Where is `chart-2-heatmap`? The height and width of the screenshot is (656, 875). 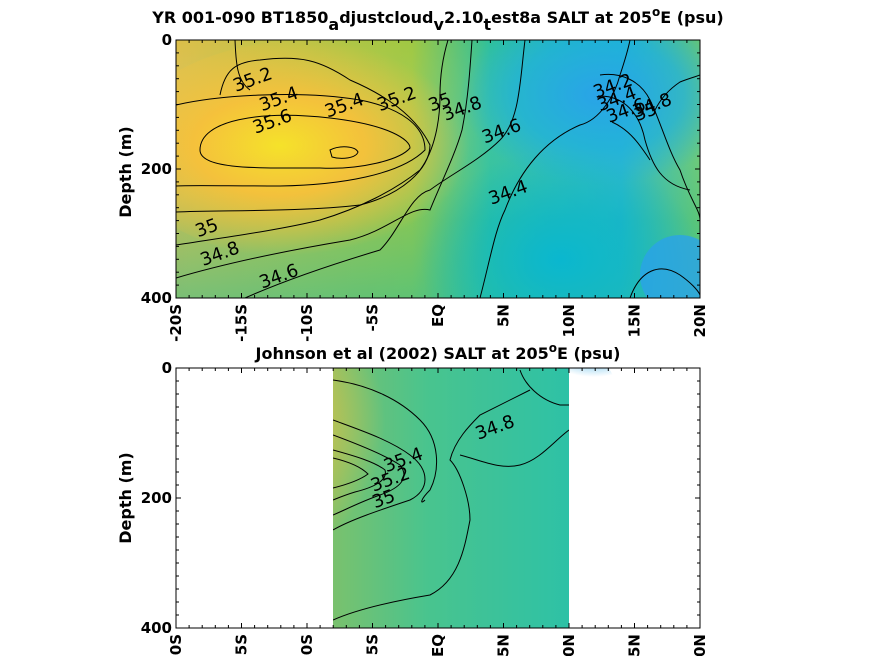
chart-2-heatmap is located at coordinates (474, 498).